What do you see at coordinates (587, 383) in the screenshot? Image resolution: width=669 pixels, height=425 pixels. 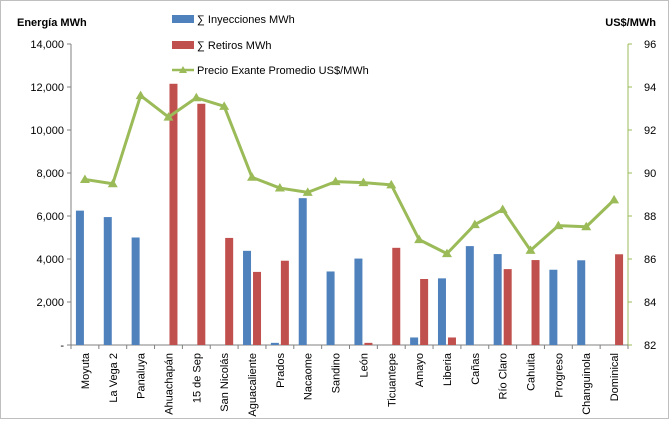 I see `category-label: Changuinola` at bounding box center [587, 383].